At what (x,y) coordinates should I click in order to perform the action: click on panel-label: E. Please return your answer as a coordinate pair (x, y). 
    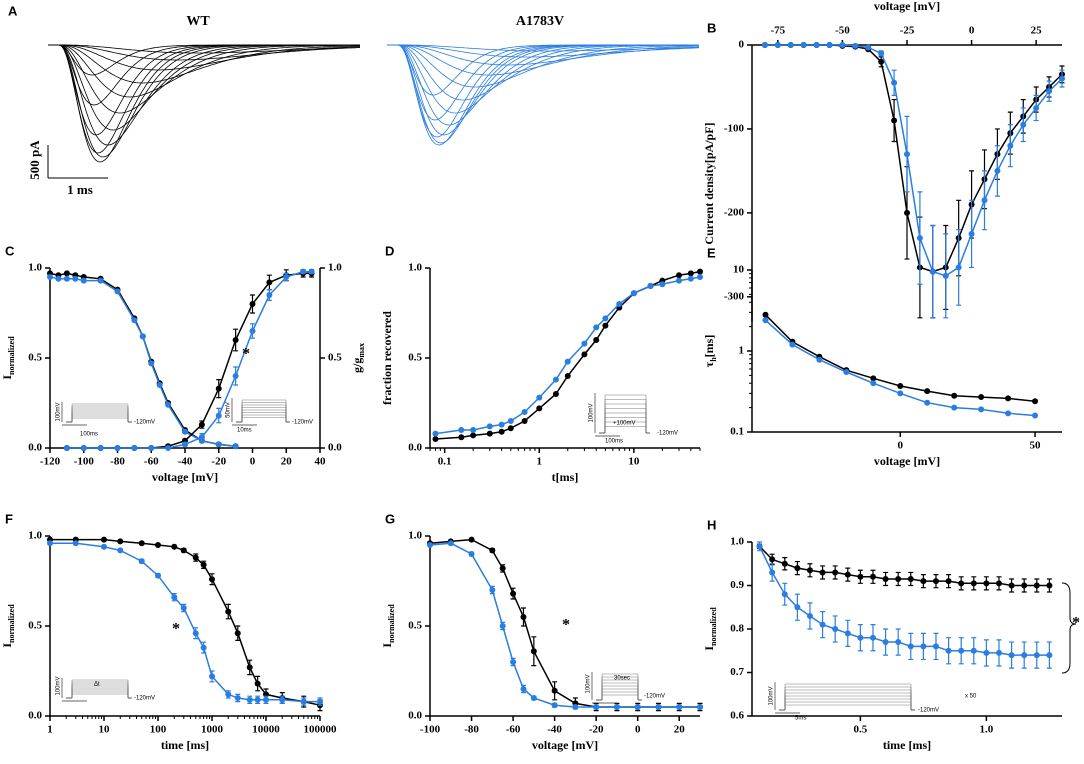
    Looking at the image, I should click on (711, 252).